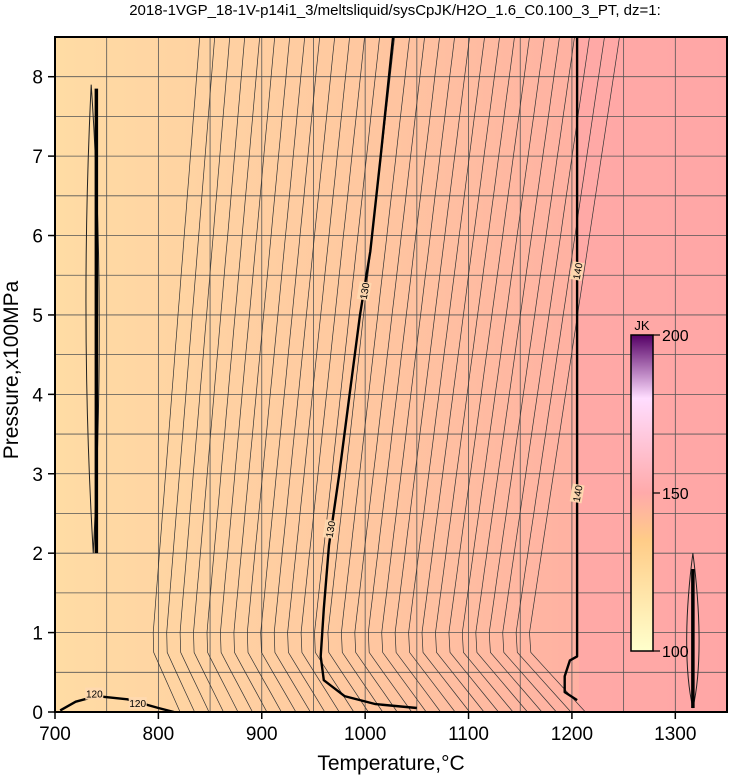  I want to click on x-axis-title: Temperature,°C, so click(390, 763).